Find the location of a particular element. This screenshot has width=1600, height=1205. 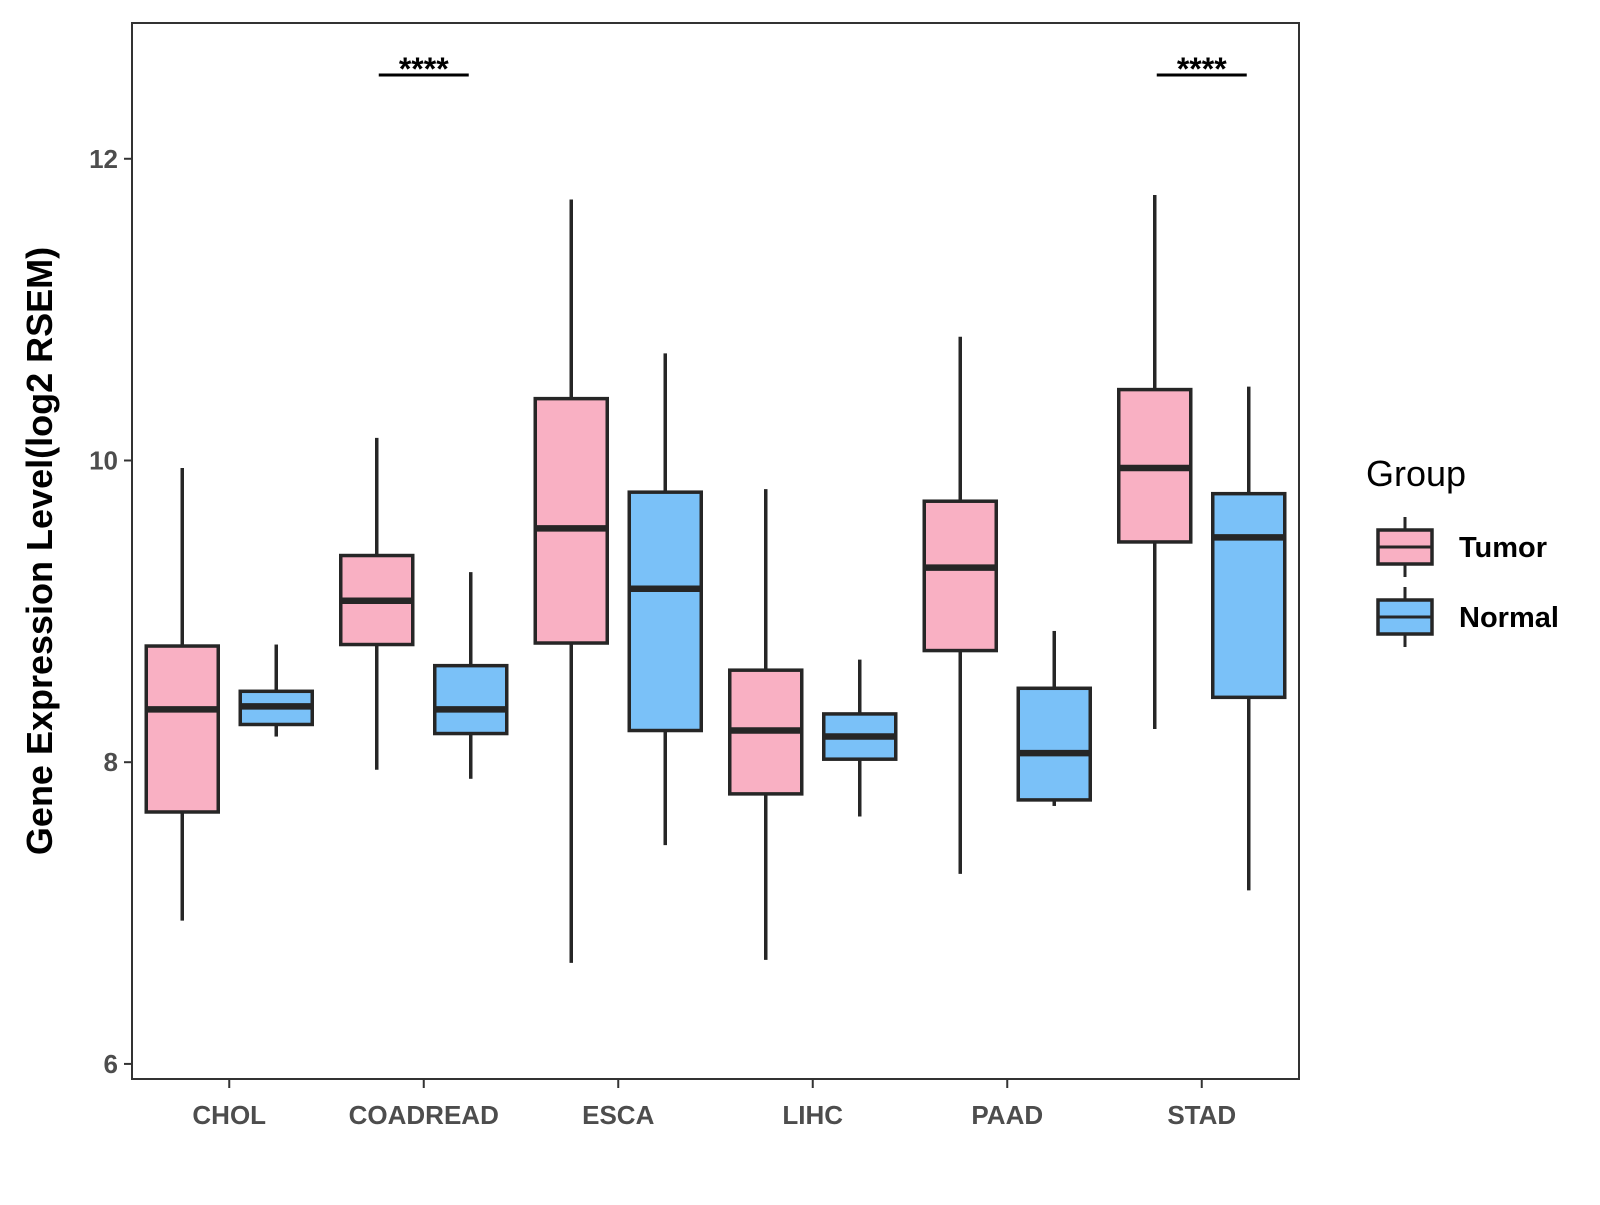

box-normal-coadread is located at coordinates (471, 675).